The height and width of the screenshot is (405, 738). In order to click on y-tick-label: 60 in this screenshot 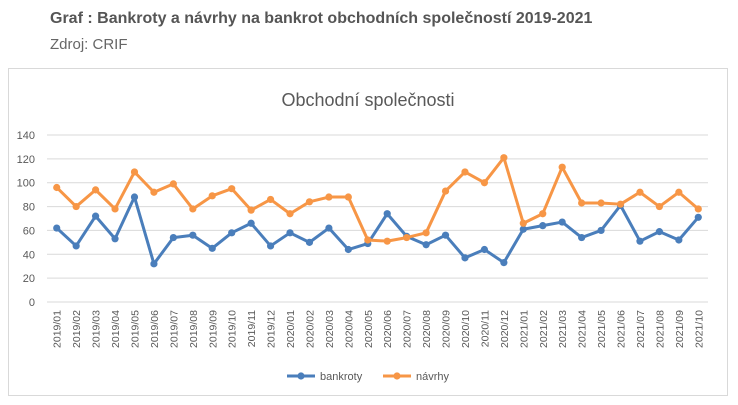, I will do `click(29, 231)`.